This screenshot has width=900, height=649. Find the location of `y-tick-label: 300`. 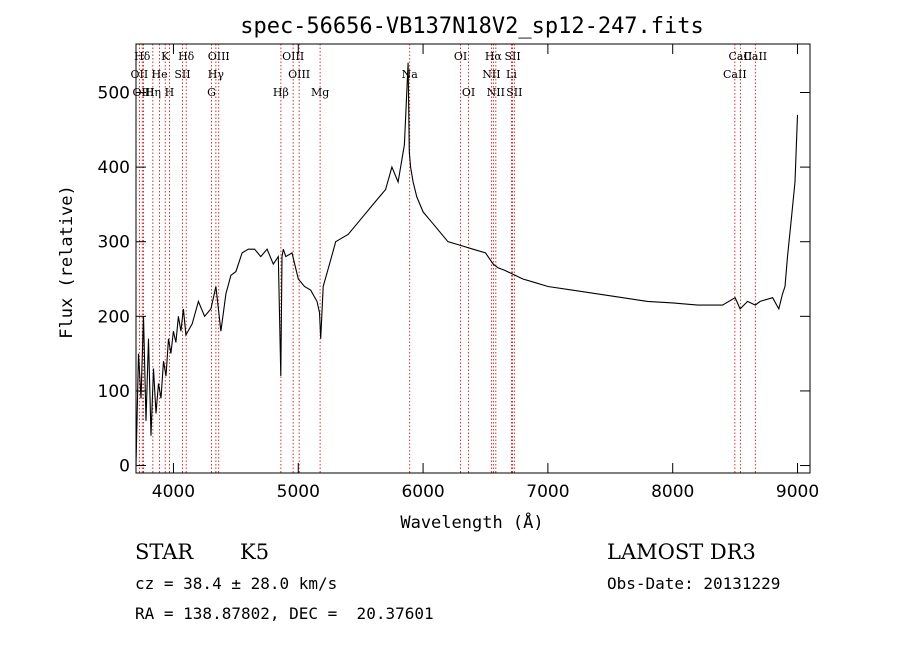

y-tick-label: 300 is located at coordinates (114, 243).